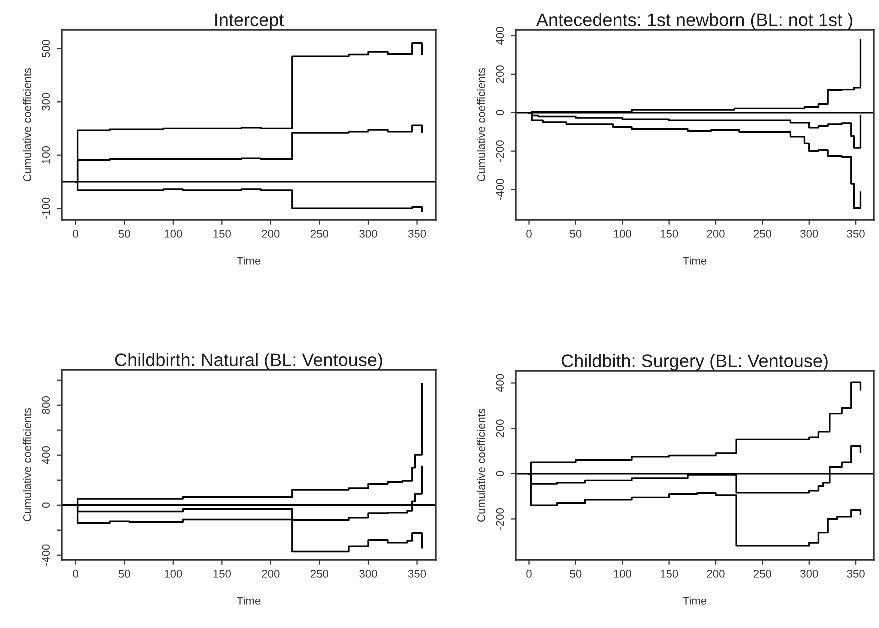  What do you see at coordinates (46, 155) in the screenshot?
I see `y-tick-label: 100` at bounding box center [46, 155].